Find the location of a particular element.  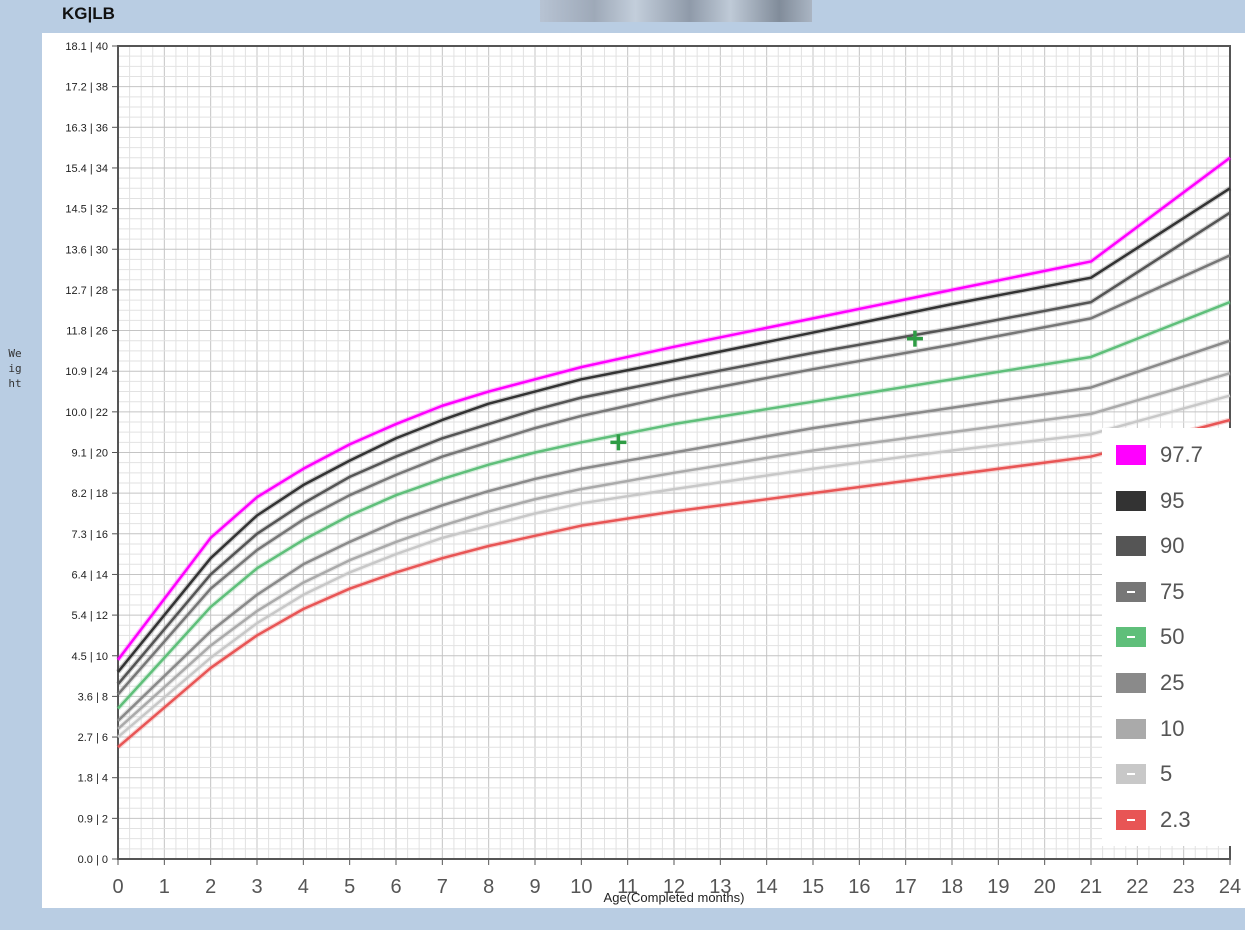

y-tick-label: 16.3 | 36 is located at coordinates (86, 128).